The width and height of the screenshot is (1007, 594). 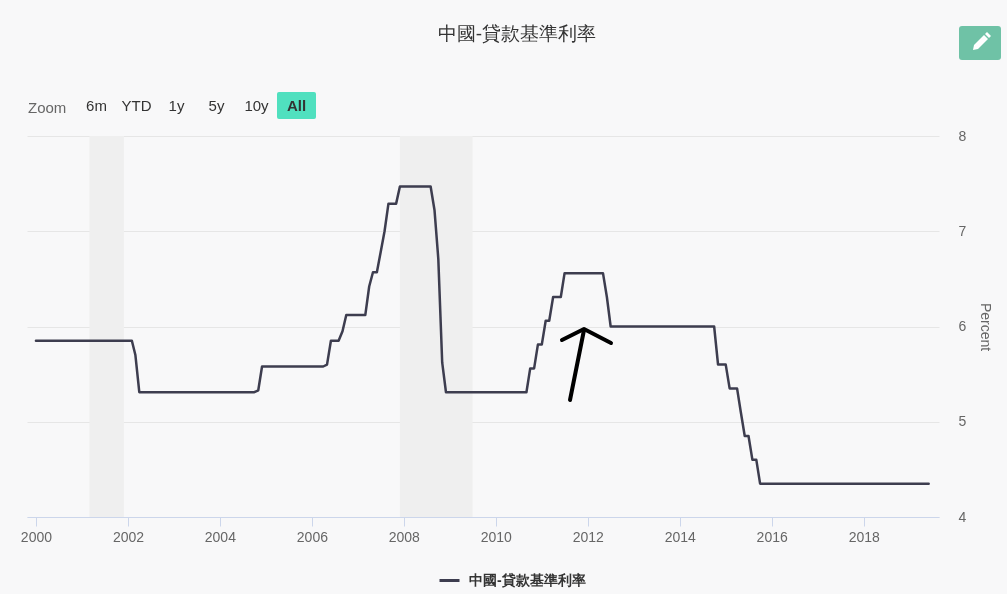 I want to click on y-tick-label: 8, so click(x=962, y=135).